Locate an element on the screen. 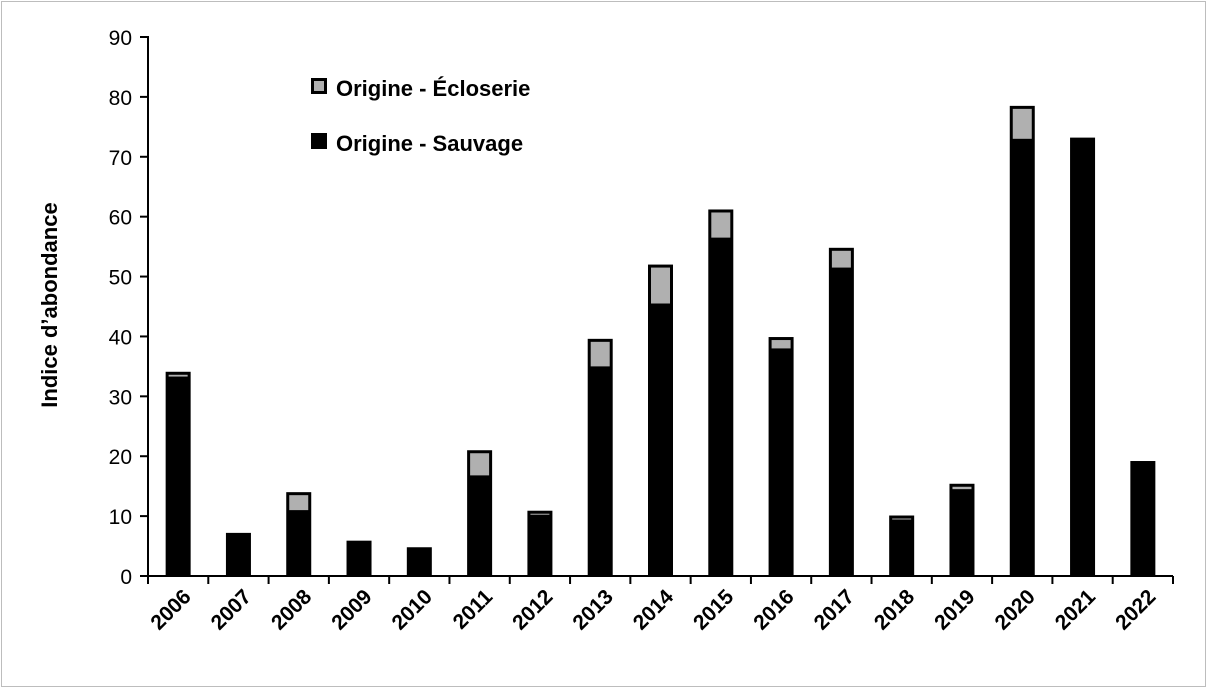 The height and width of the screenshot is (690, 1209). legend-sauvage-label: Origine - Sauvage is located at coordinates (429, 143).